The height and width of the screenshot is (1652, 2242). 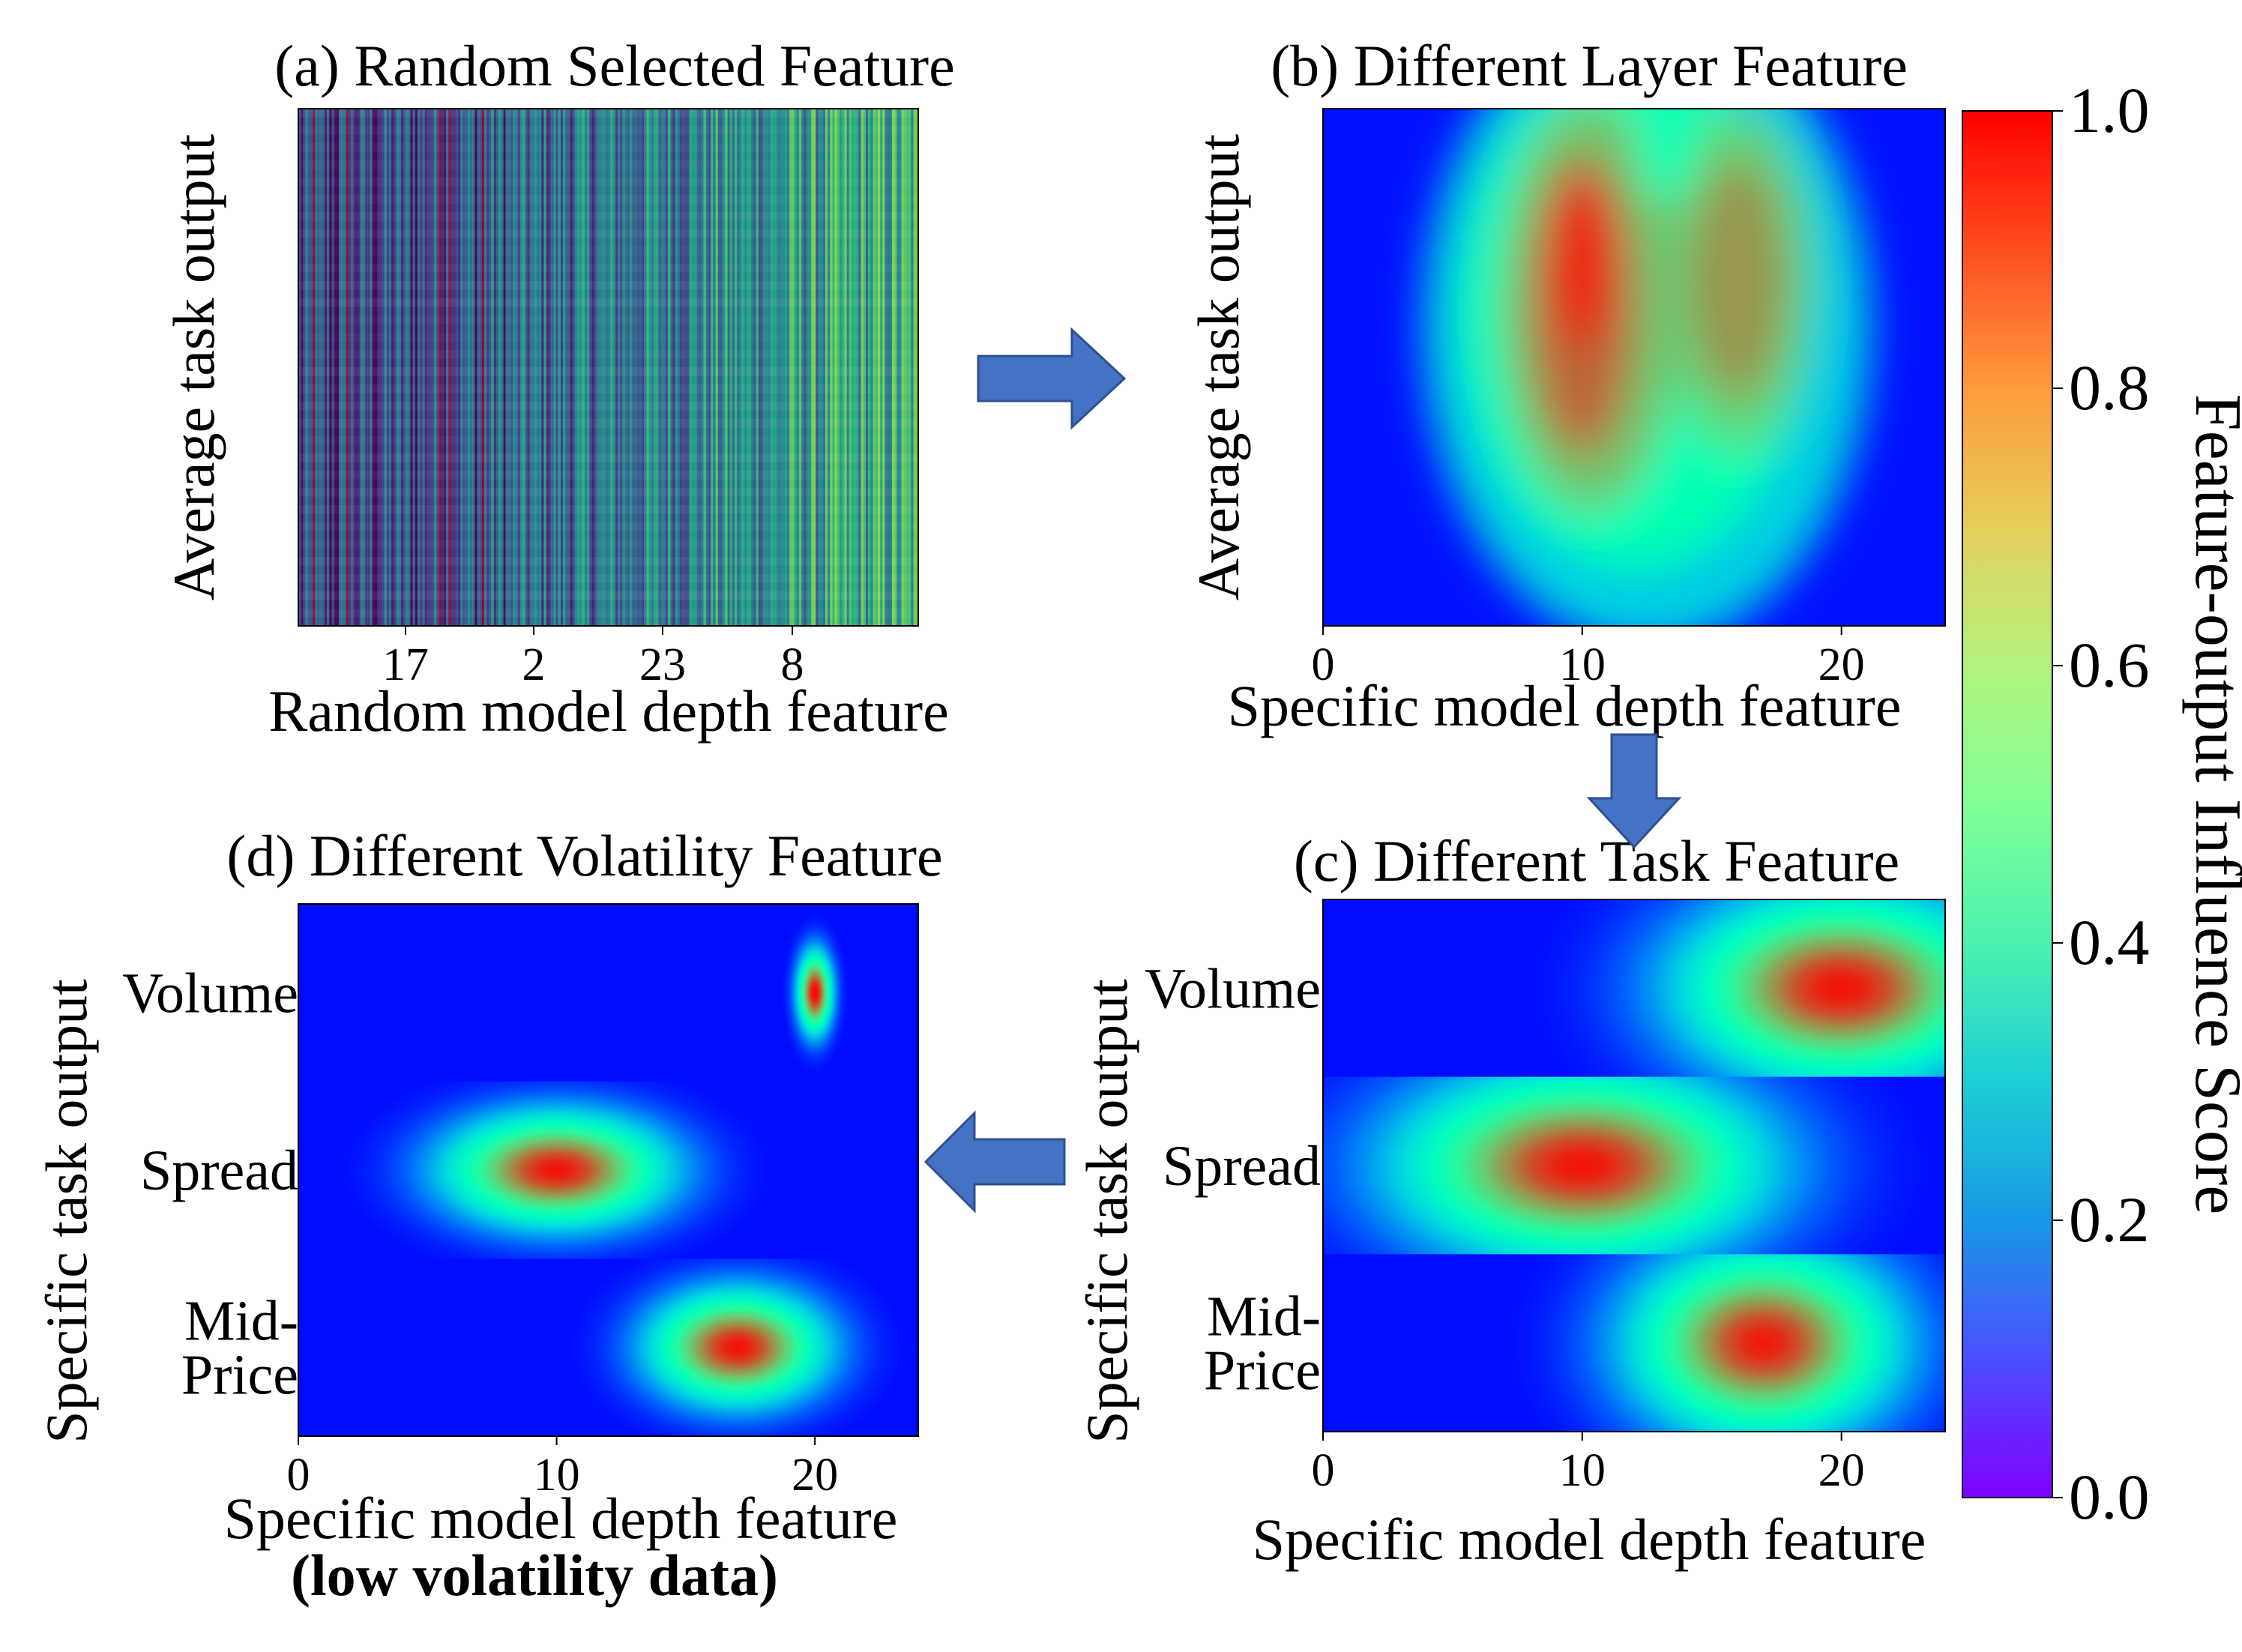 I want to click on panel-b-tick-label: 20, so click(x=1841, y=664).